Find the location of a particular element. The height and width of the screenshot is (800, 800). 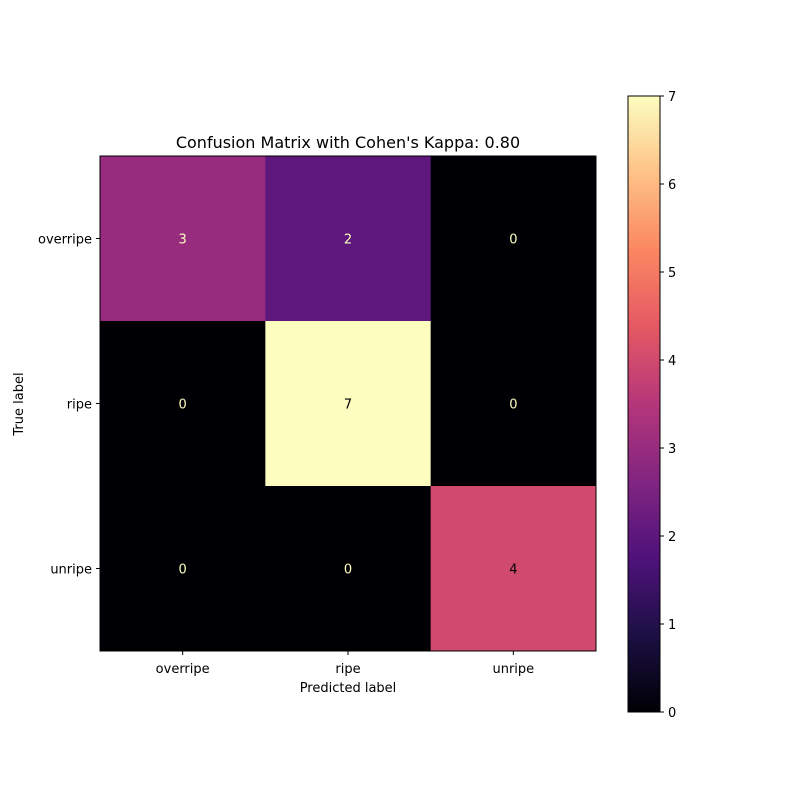

y-axis-ticks: overripe ripe unripe is located at coordinates (69, 405).